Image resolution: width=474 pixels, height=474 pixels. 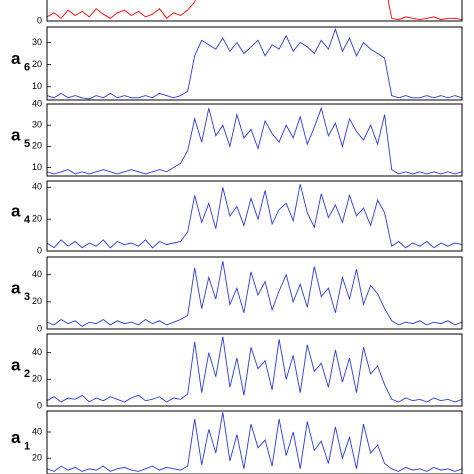 I want to click on panel-label-subscript: 3, so click(x=27, y=297).